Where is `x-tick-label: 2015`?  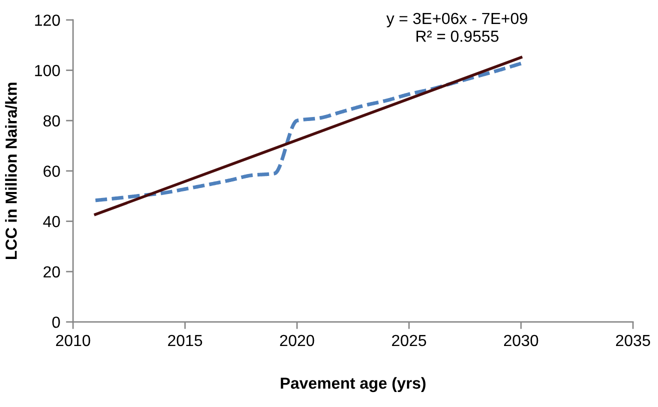 x-tick-label: 2015 is located at coordinates (185, 340).